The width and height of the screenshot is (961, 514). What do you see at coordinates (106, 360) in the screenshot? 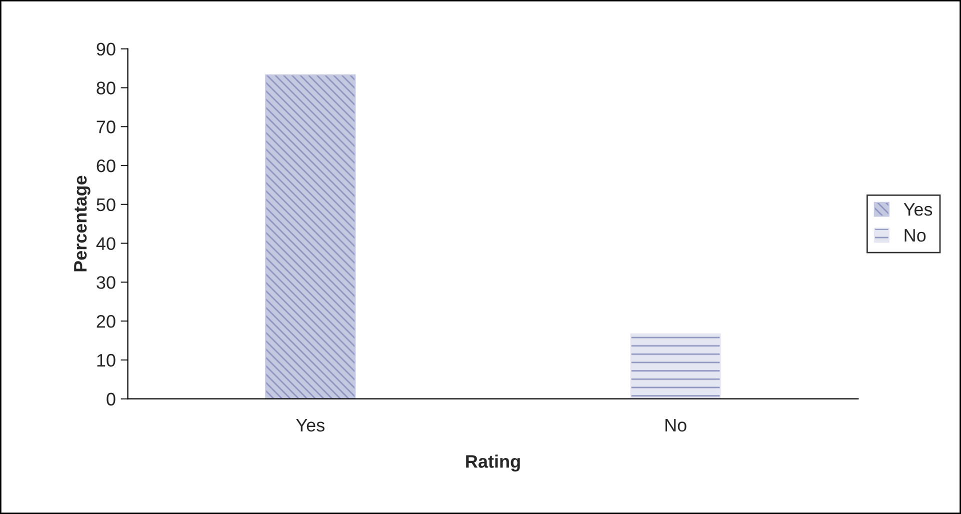
I see `y-tick-label: 10` at bounding box center [106, 360].